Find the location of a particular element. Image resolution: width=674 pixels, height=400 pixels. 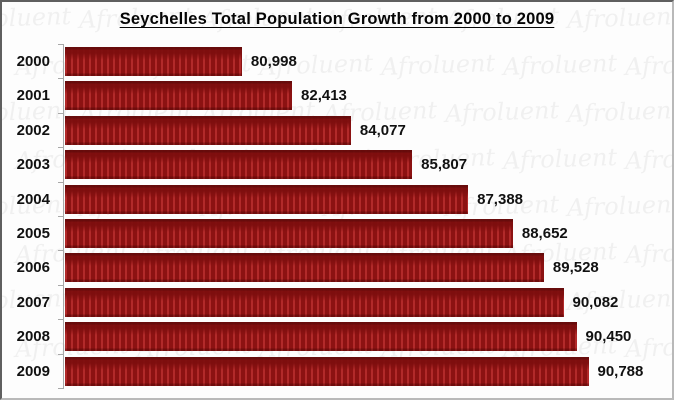

y-axis-line is located at coordinates (63, 216).